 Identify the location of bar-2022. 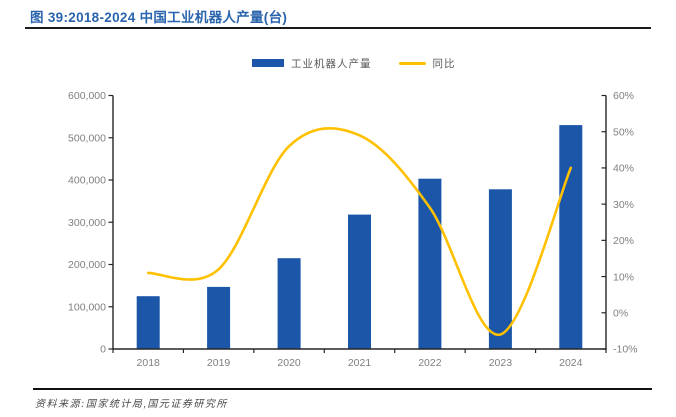
(430, 263).